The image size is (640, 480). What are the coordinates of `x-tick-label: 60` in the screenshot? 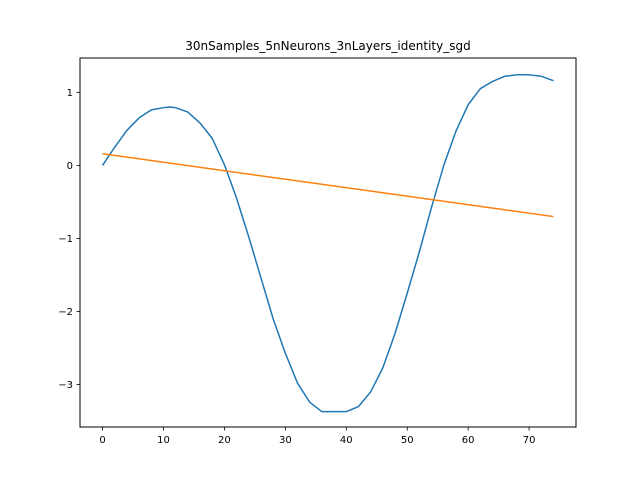 It's located at (468, 440).